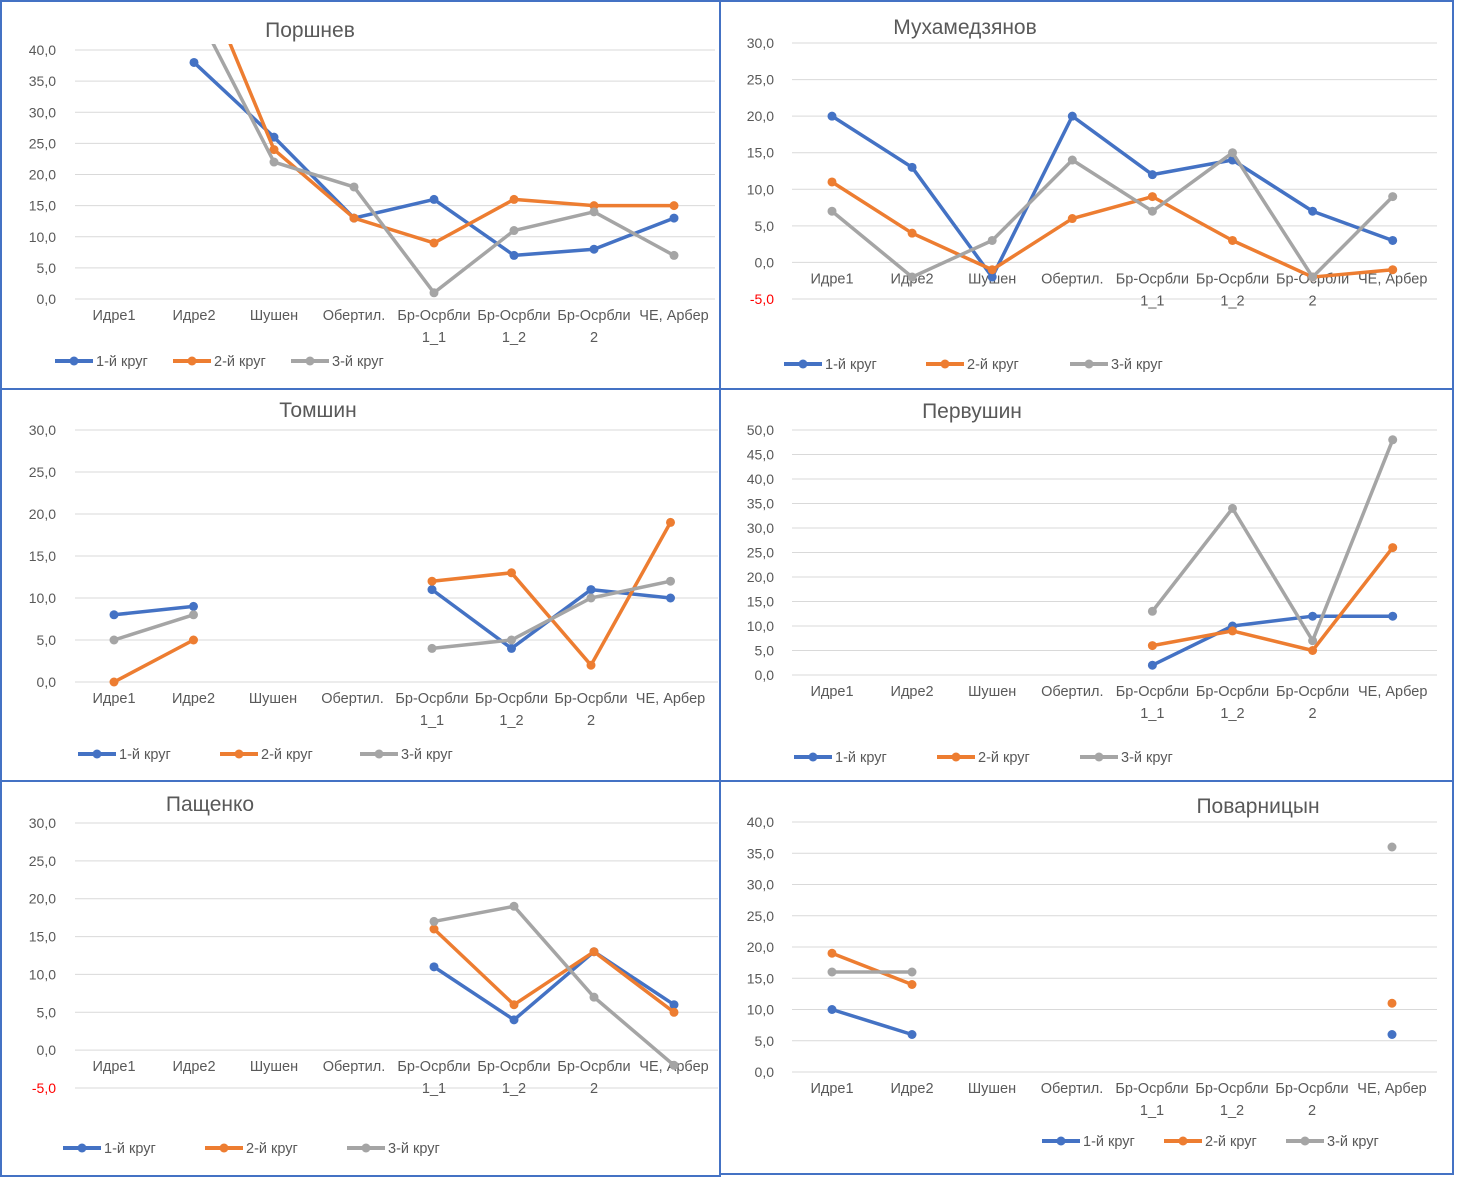 The image size is (1460, 1183). What do you see at coordinates (992, 692) in the screenshot?
I see `x-category-label: Шушен` at bounding box center [992, 692].